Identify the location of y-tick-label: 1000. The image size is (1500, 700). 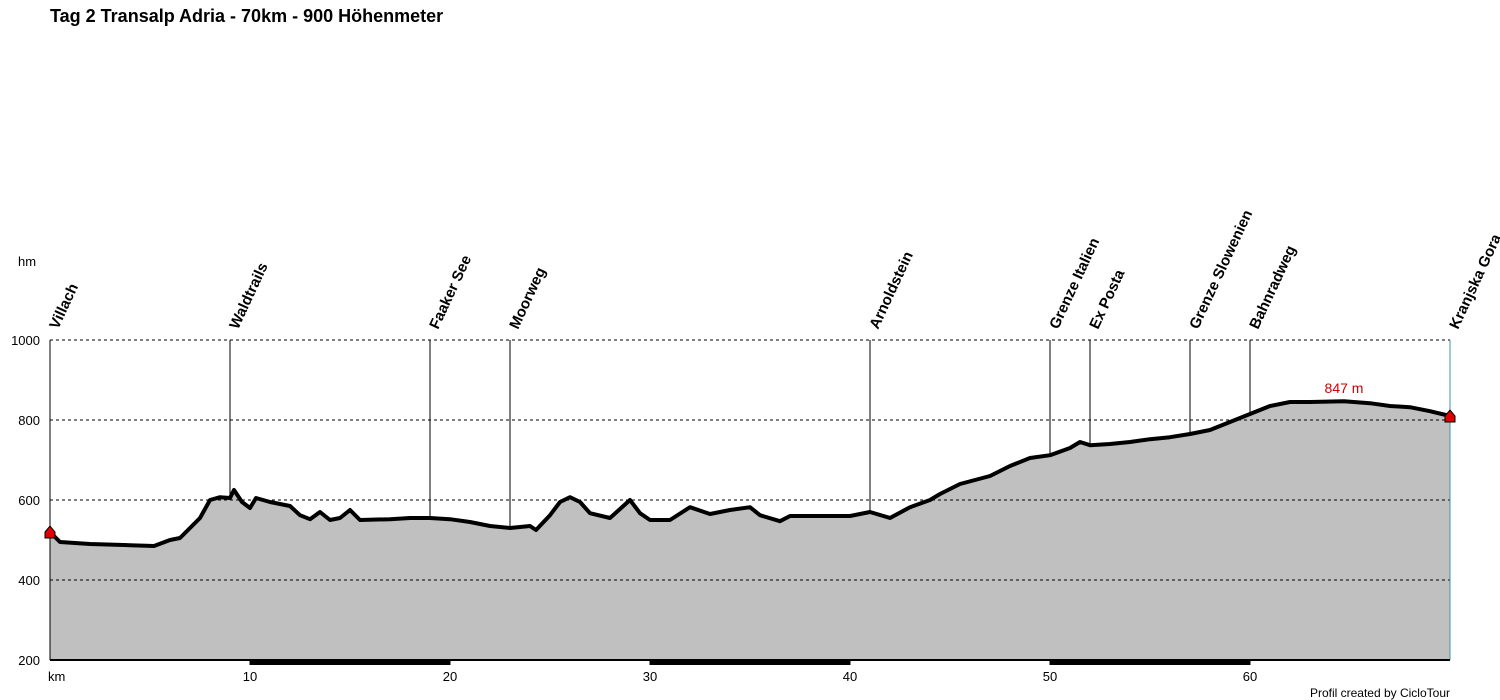
(25, 340).